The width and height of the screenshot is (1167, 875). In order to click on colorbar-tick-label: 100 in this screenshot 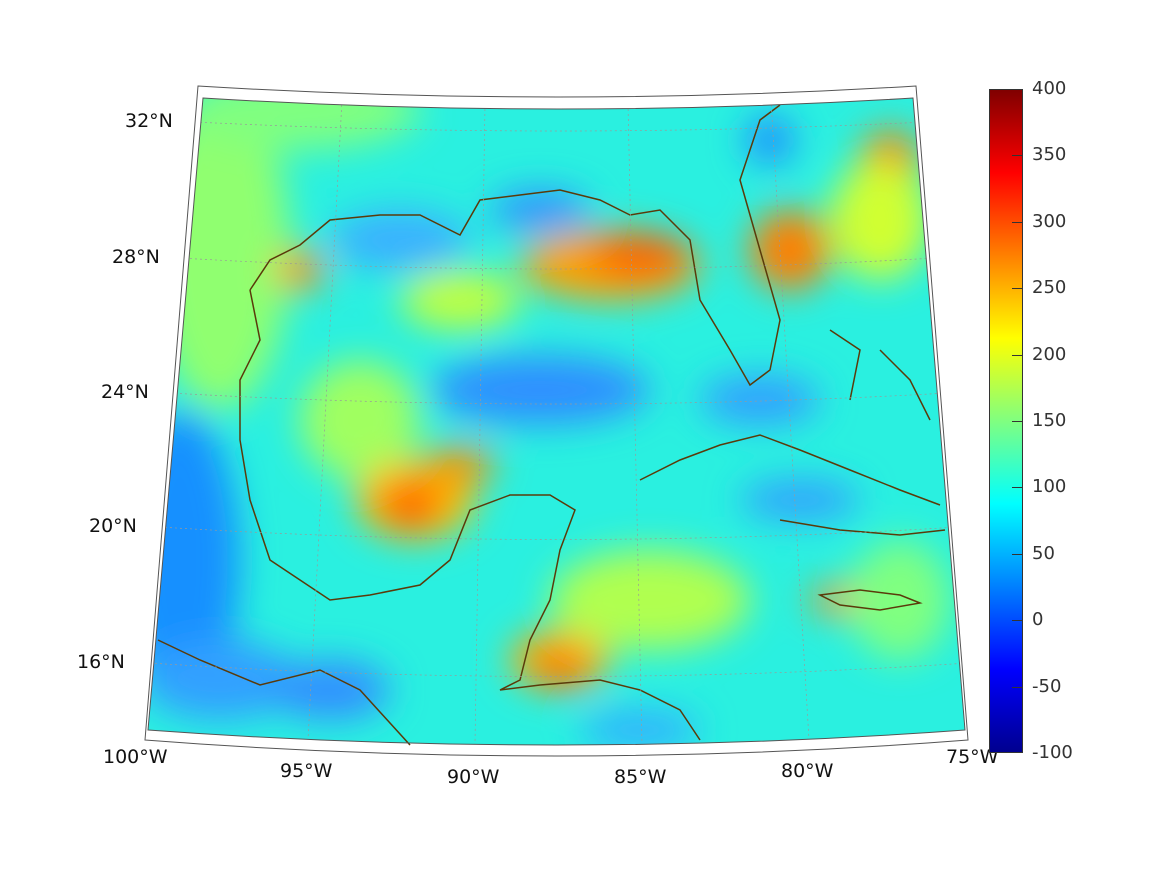, I will do `click(1049, 487)`.